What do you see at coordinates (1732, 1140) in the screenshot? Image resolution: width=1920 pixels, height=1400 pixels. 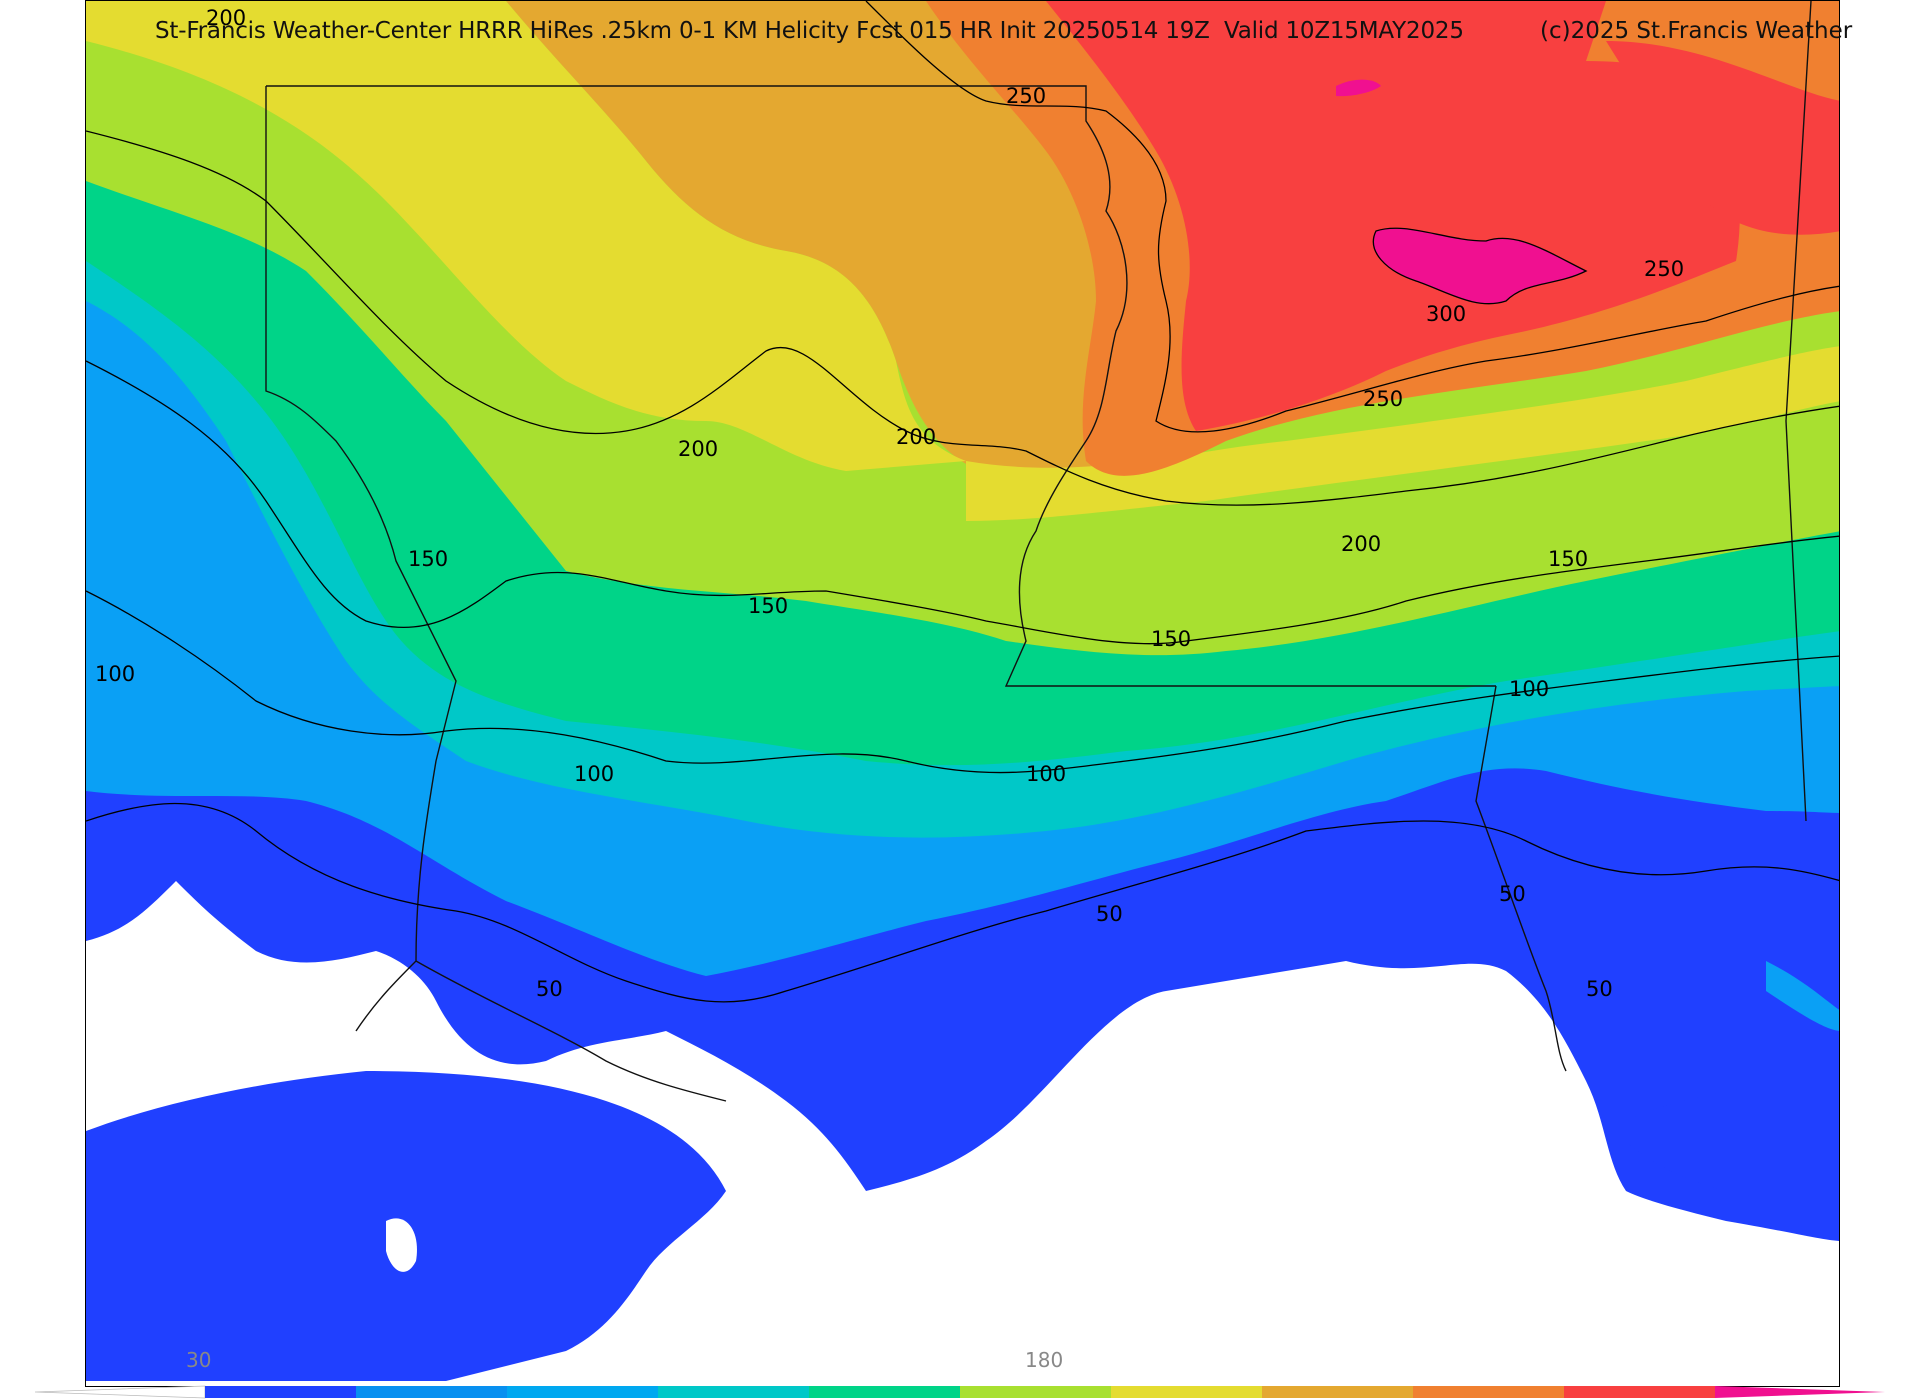 I see `band-blue-gulf-east` at bounding box center [1732, 1140].